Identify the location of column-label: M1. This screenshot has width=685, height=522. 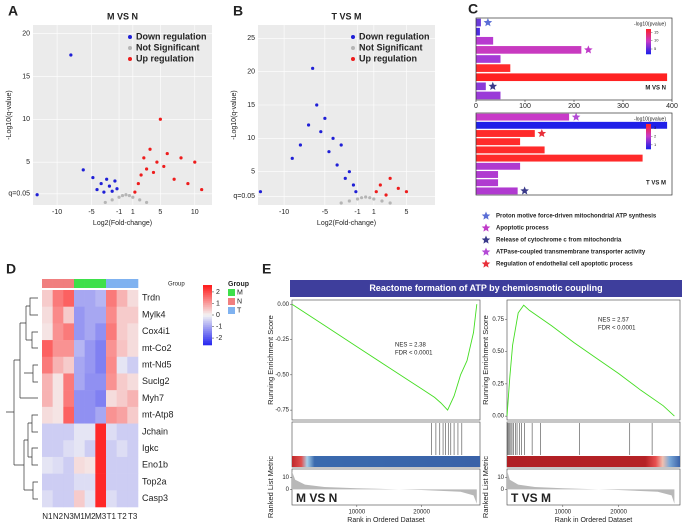
(80, 516).